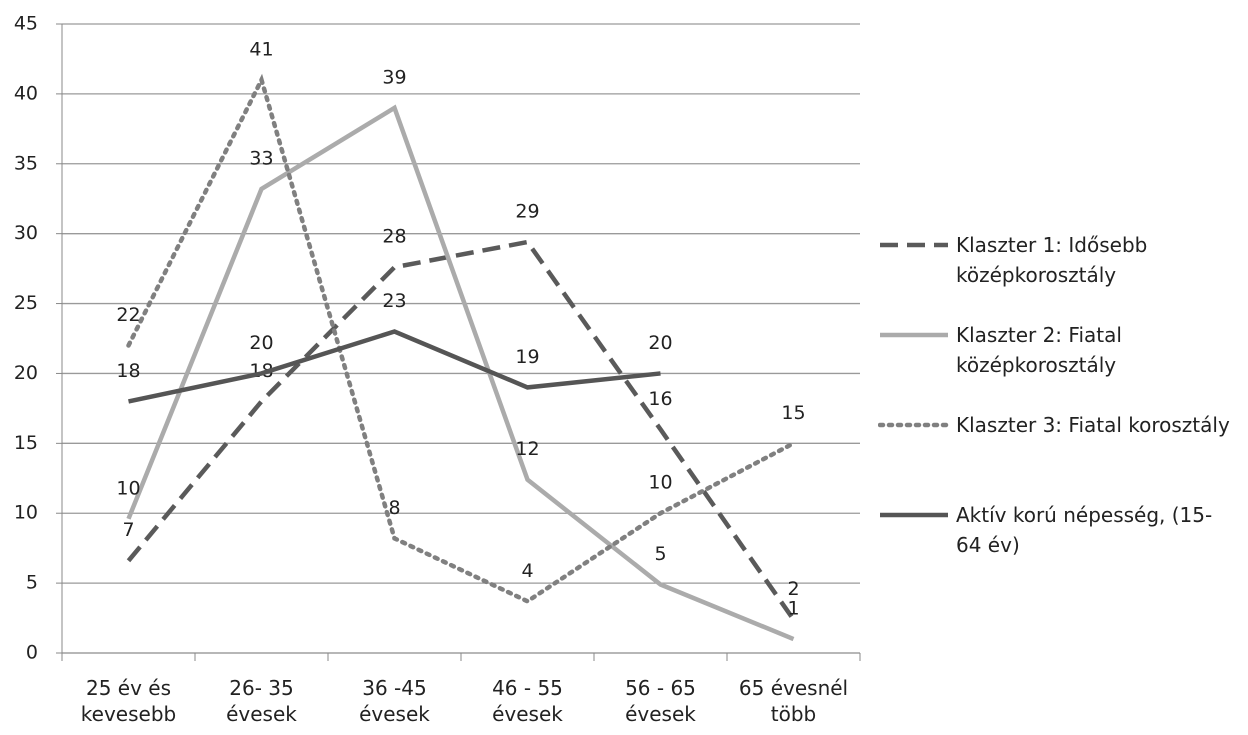 The width and height of the screenshot is (1248, 735). I want to click on y-tick-label: 40, so click(26, 93).